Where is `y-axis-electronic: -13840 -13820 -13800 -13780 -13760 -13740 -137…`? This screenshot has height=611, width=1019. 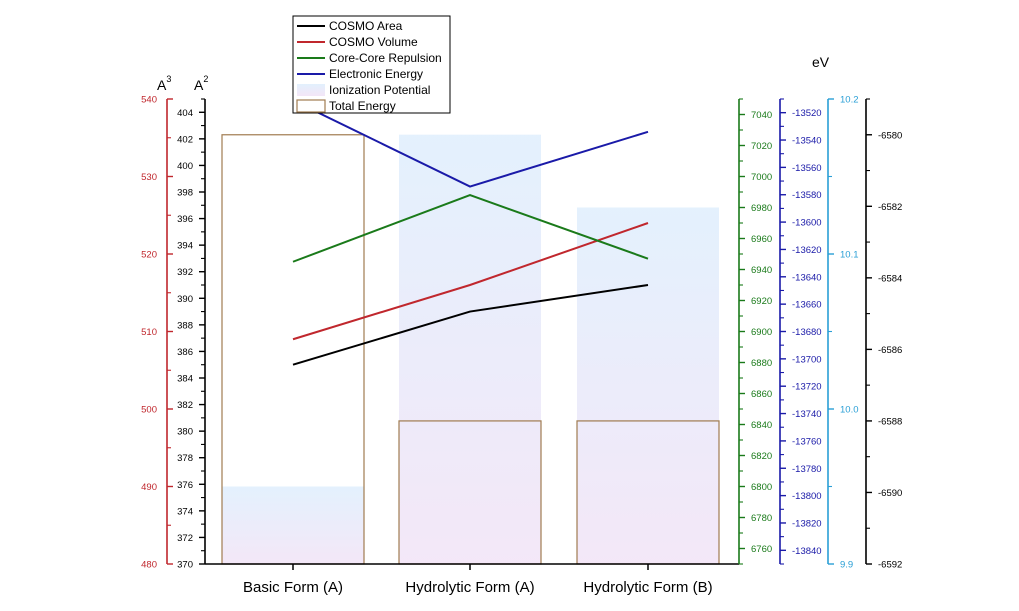
y-axis-electronic: -13840 -13820 -13800 -13780 -13760 -13740 -137… is located at coordinates (800, 331).